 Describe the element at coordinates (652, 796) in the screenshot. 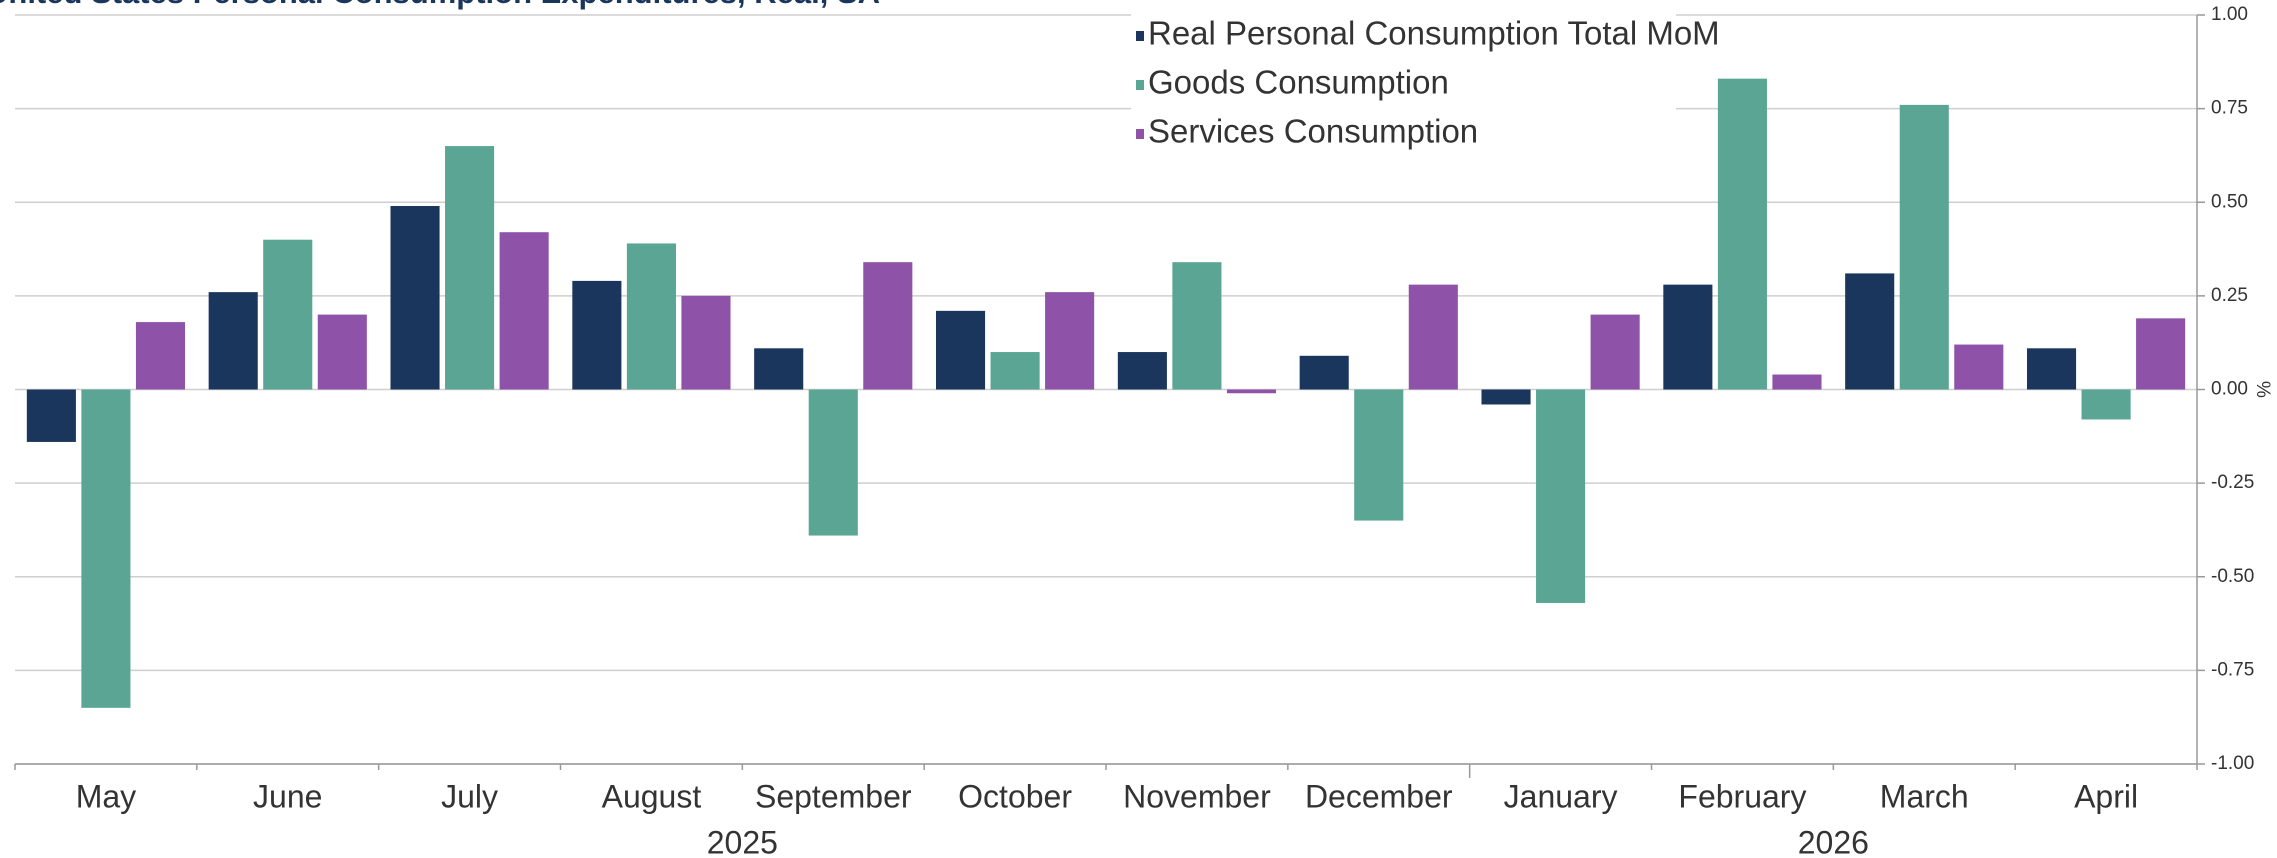

I see `x-tick-label: August` at that location.